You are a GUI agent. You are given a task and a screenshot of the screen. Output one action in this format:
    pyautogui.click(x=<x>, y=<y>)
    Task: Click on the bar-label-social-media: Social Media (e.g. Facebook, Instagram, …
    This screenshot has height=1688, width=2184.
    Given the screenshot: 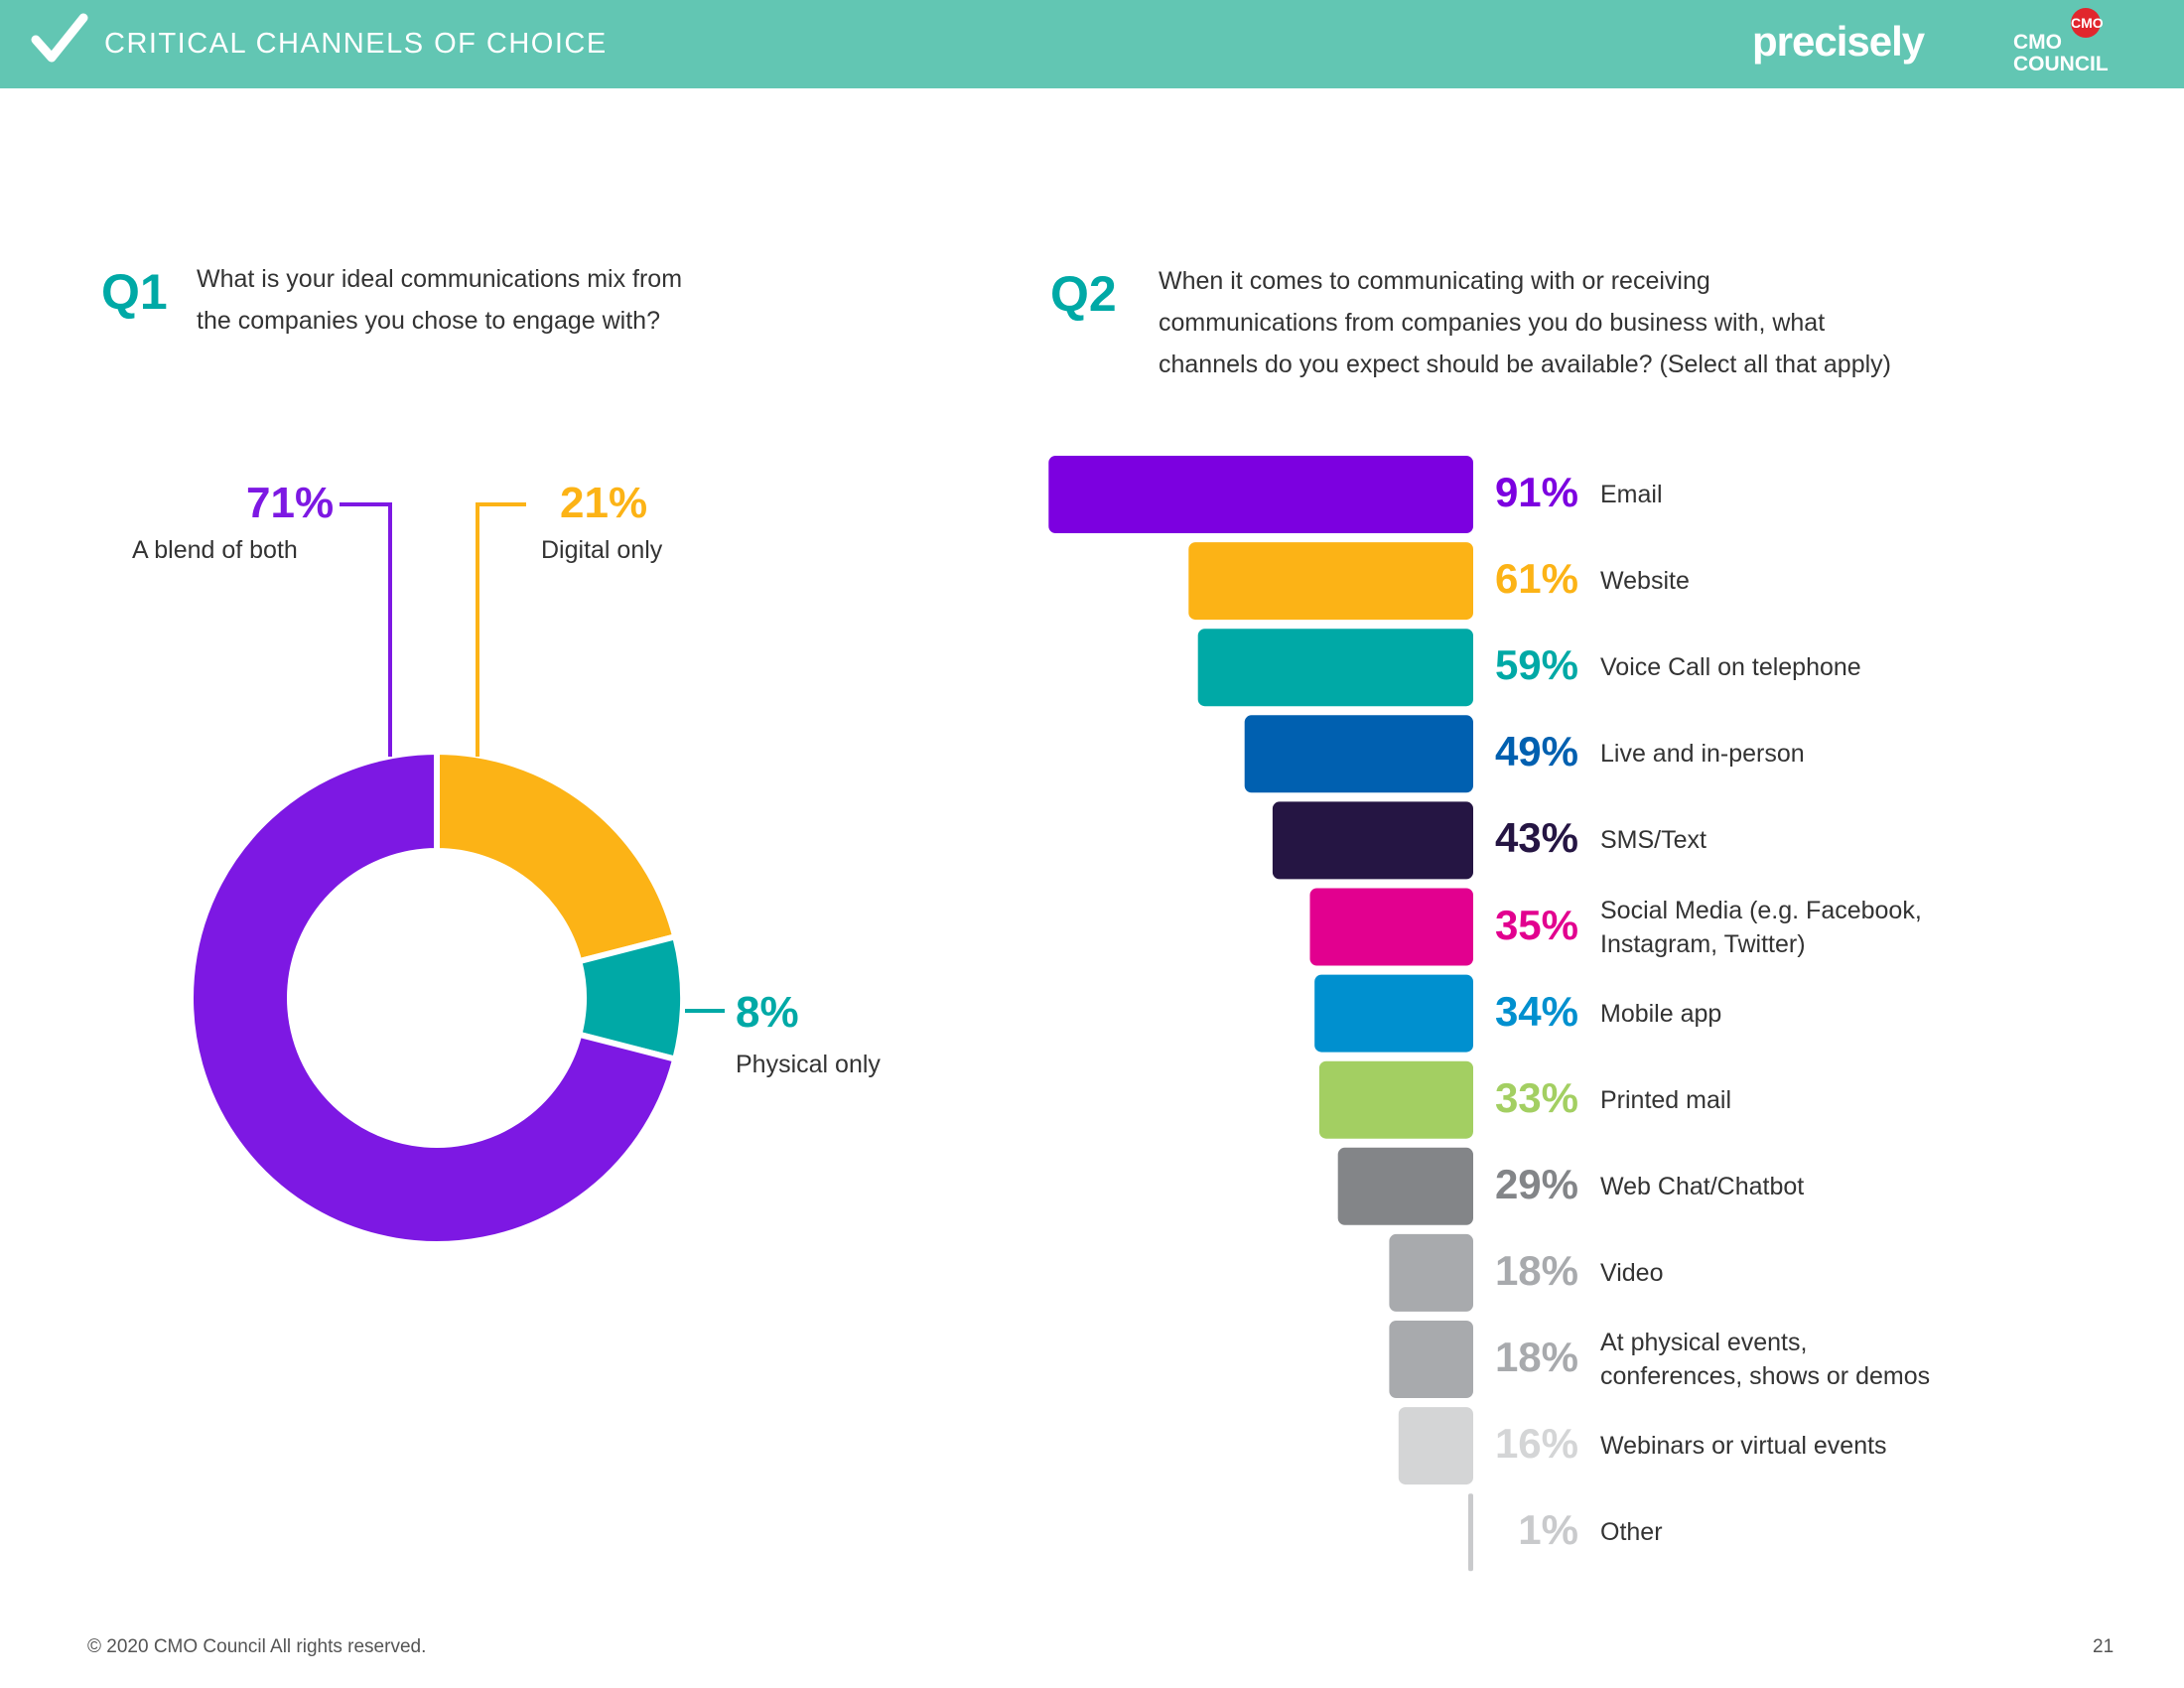 What is the action you would take?
    pyautogui.click(x=1761, y=927)
    